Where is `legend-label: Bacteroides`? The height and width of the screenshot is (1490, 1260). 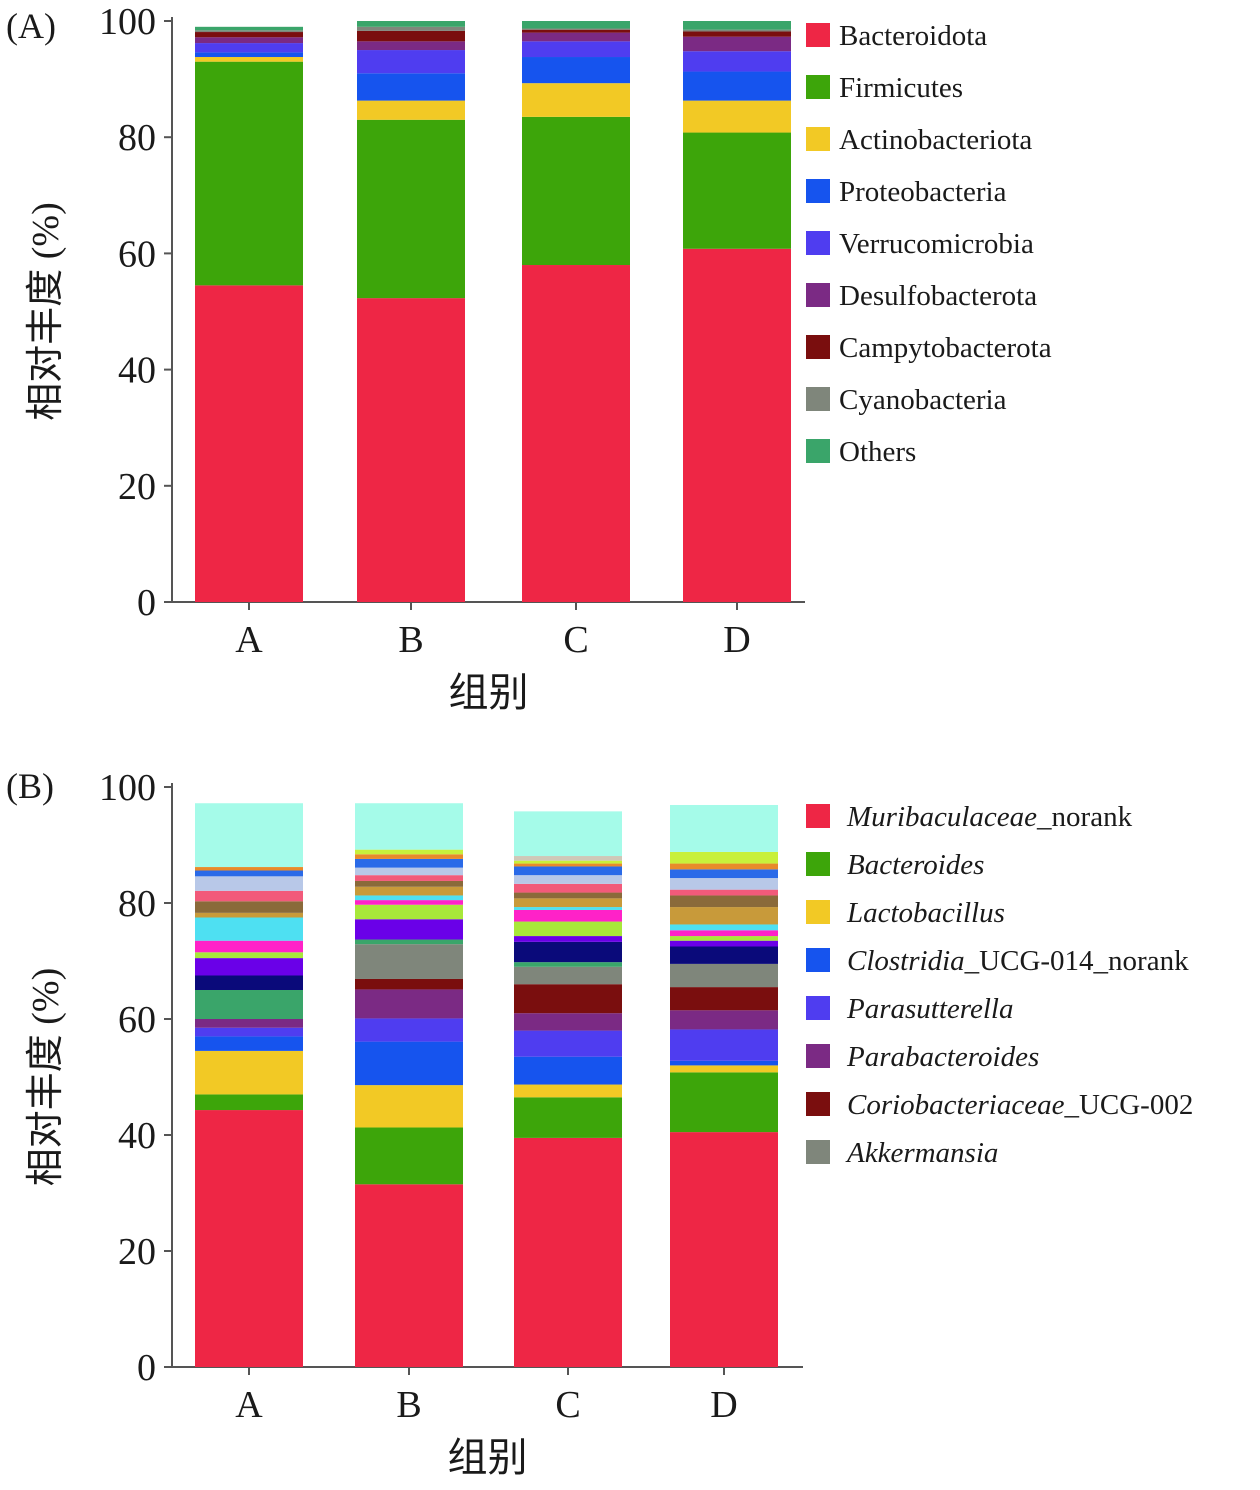 legend-label: Bacteroides is located at coordinates (915, 865).